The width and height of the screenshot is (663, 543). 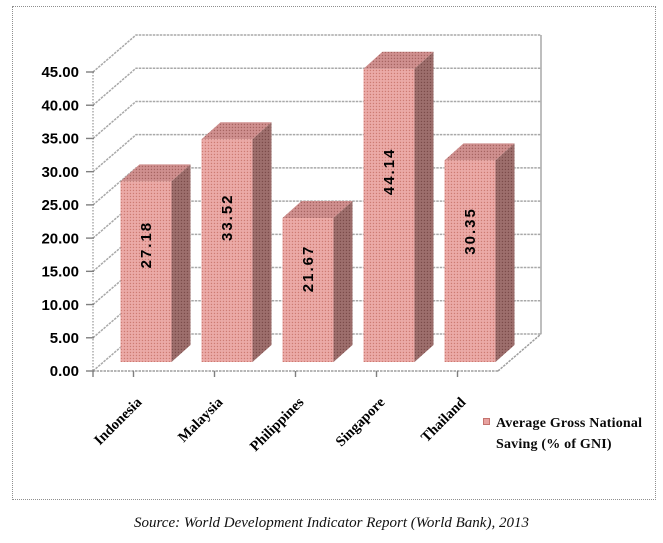 What do you see at coordinates (64, 338) in the screenshot?
I see `y-axis-tick-label: 5.00` at bounding box center [64, 338].